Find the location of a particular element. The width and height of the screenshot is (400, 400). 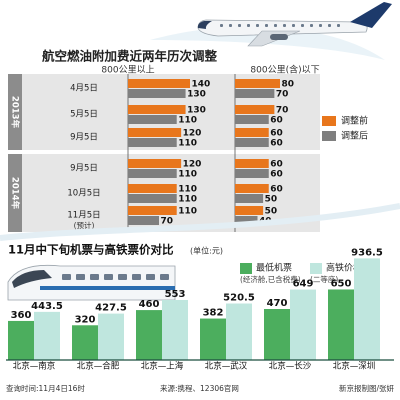

chart2-value-label: 553 is located at coordinates (175, 294).